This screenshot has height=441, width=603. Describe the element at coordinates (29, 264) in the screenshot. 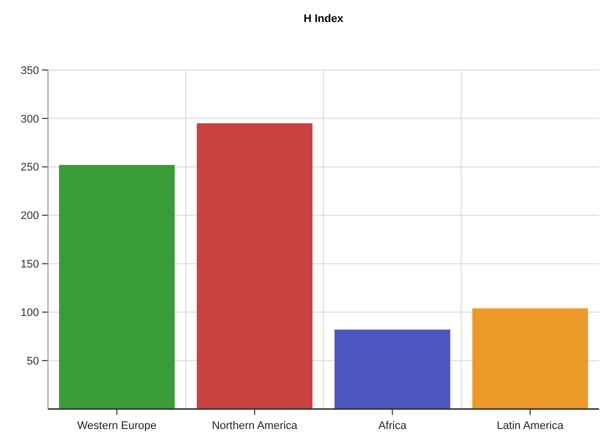

I see `y-tick-label: 150` at that location.